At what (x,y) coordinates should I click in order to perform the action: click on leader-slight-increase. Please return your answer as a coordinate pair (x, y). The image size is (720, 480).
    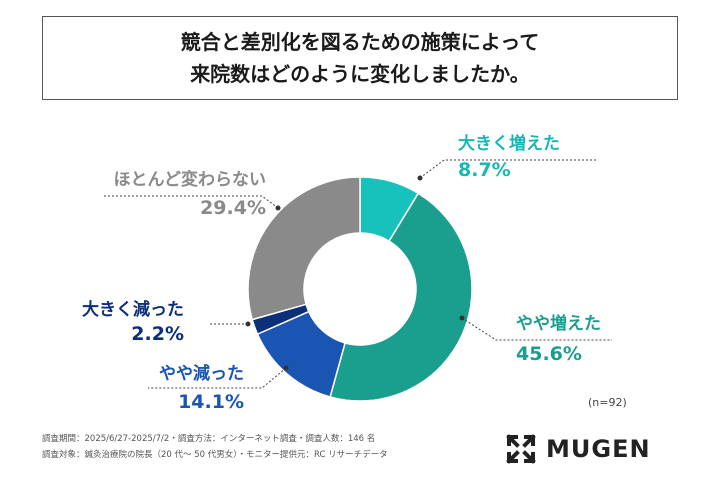
    Looking at the image, I should click on (536, 329).